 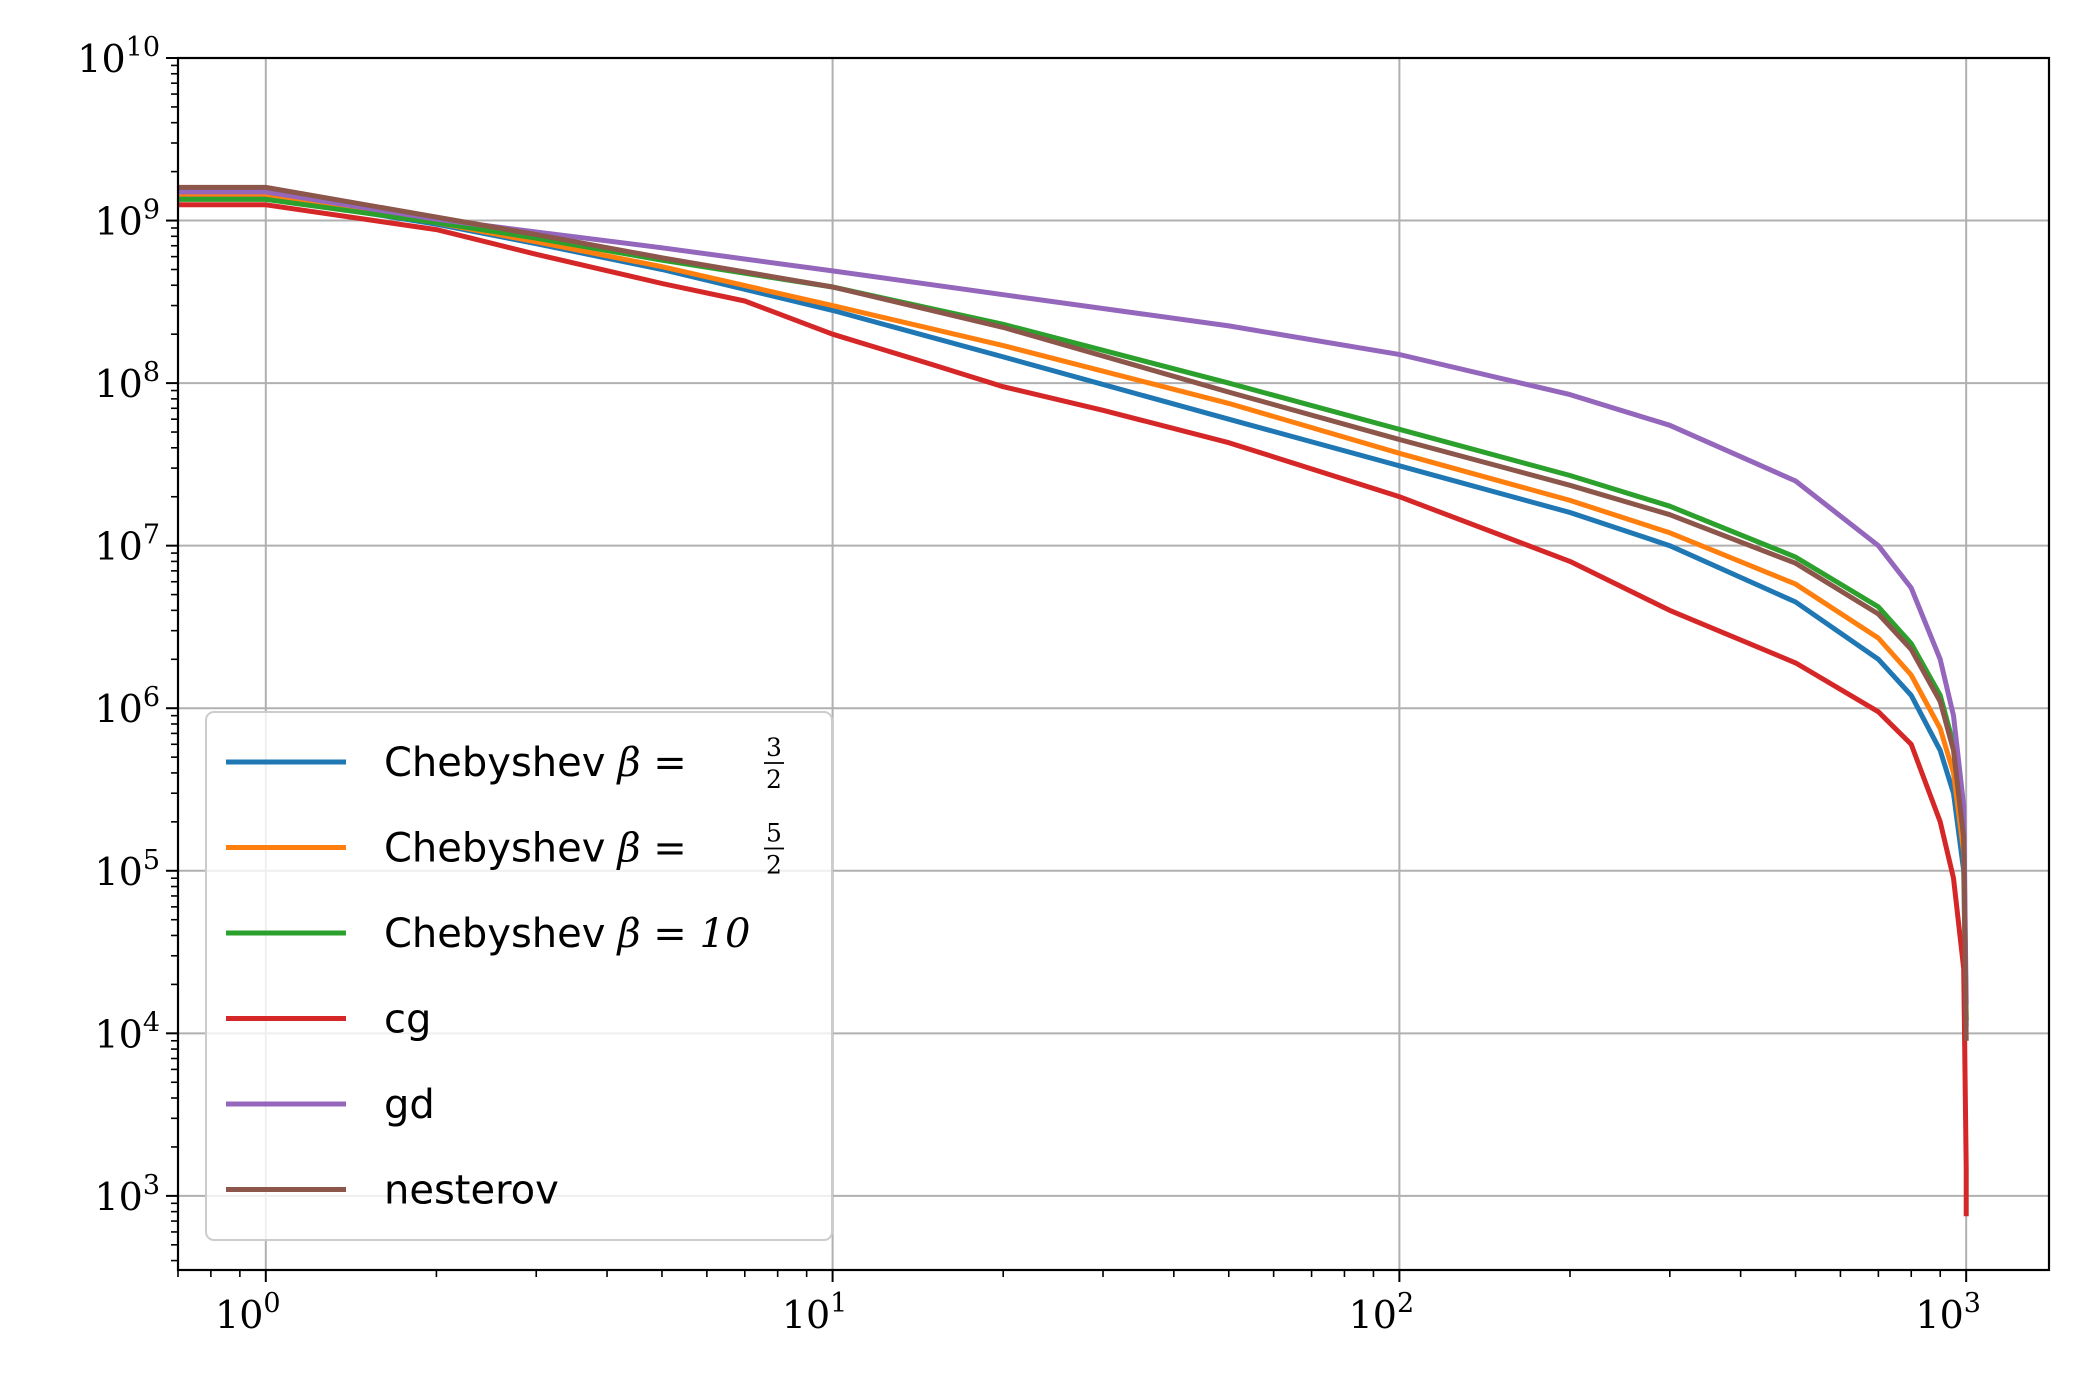 I want to click on y-tick-labels: 103 104 105 106 107 108 109 1010, so click(x=118, y=625).